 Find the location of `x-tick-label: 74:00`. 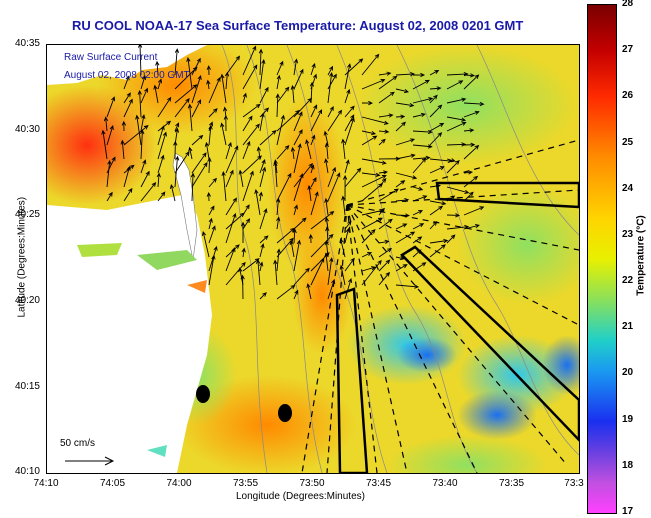

x-tick-label: 74:00 is located at coordinates (179, 483).